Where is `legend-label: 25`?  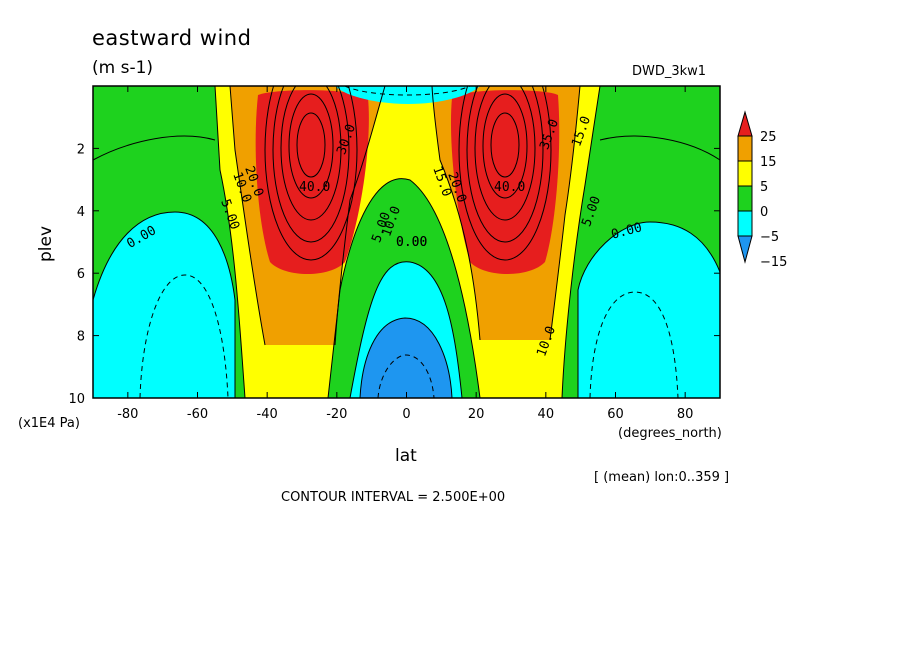
legend-label: 25 is located at coordinates (768, 137).